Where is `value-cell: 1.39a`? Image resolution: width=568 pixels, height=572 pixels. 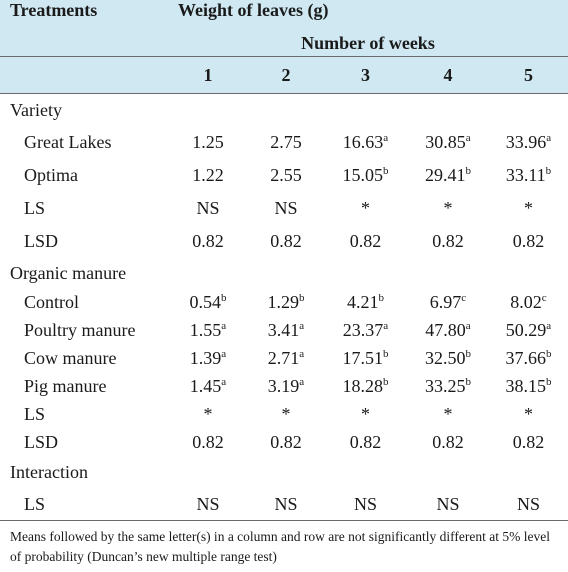 value-cell: 1.39a is located at coordinates (208, 358).